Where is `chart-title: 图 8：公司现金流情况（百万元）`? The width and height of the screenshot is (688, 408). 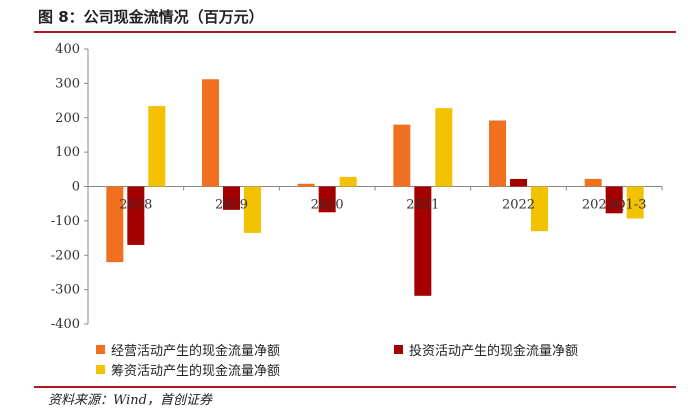 chart-title: 图 8：公司现金流情况（百万元） is located at coordinates (151, 17).